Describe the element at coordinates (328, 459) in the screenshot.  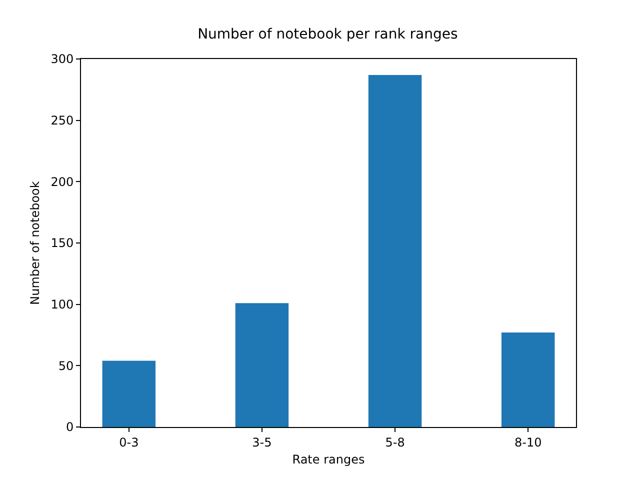
I see `x-axis-title: Rate ranges` at that location.